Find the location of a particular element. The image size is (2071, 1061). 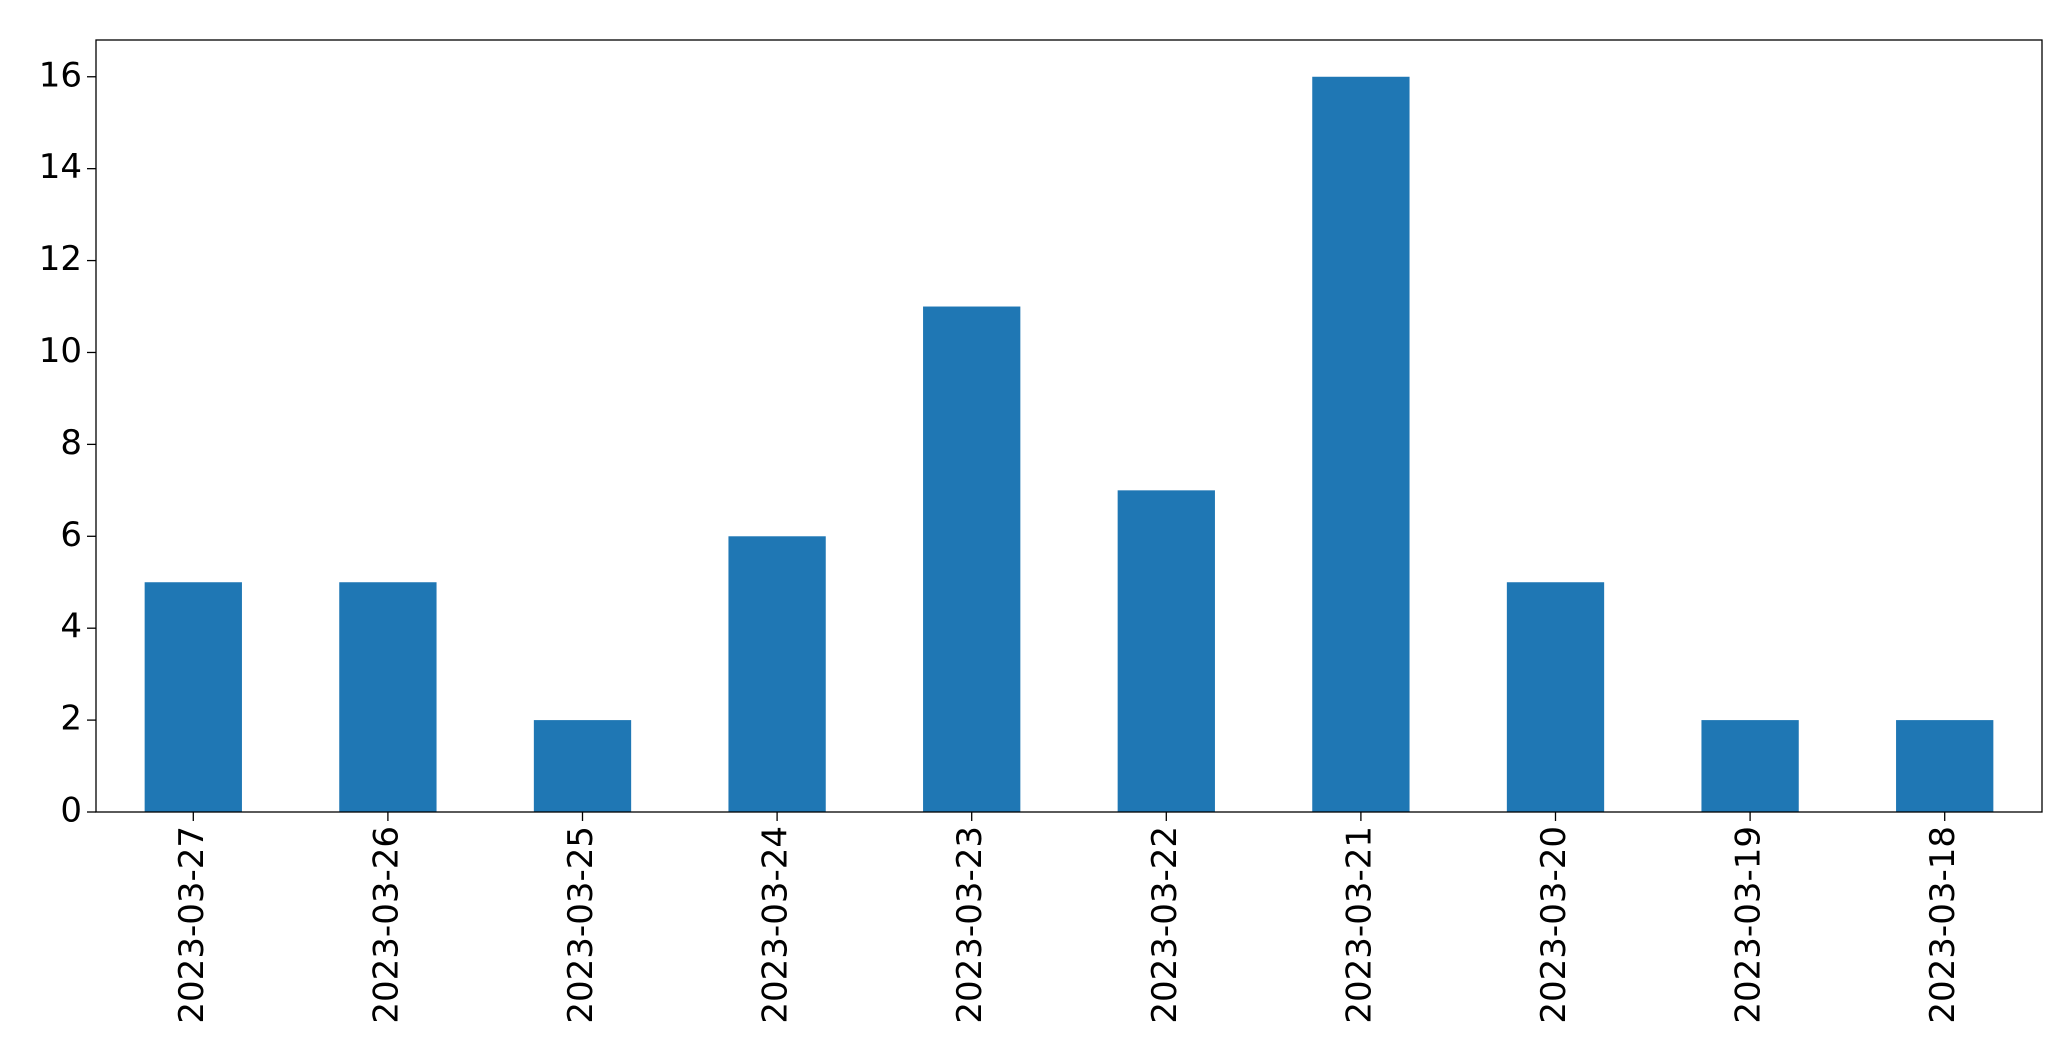

x-tick-label: 2023-03-19 is located at coordinates (1749, 925).